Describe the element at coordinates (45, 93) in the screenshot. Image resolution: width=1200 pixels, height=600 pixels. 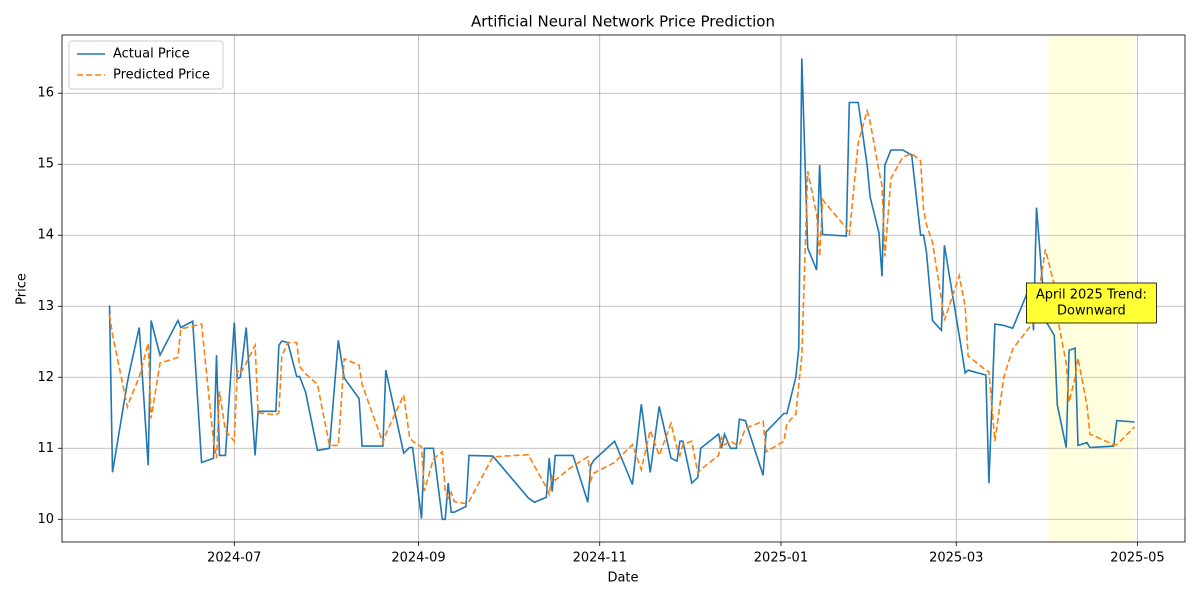
I see `y-tick-label: 16` at that location.